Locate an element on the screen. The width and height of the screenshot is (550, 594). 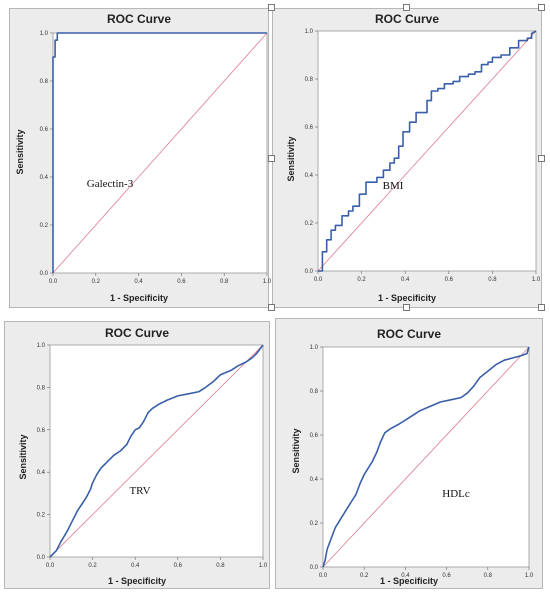
resize-handle-top-left is located at coordinates (271, 7).